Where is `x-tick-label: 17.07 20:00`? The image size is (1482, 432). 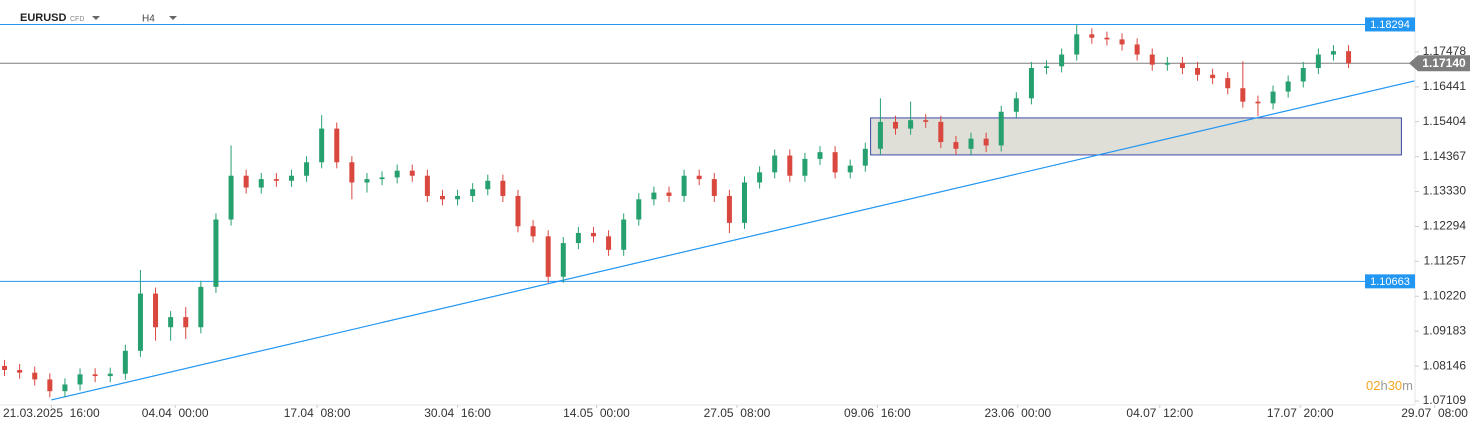
x-tick-label: 17.07 20:00 is located at coordinates (1300, 413).